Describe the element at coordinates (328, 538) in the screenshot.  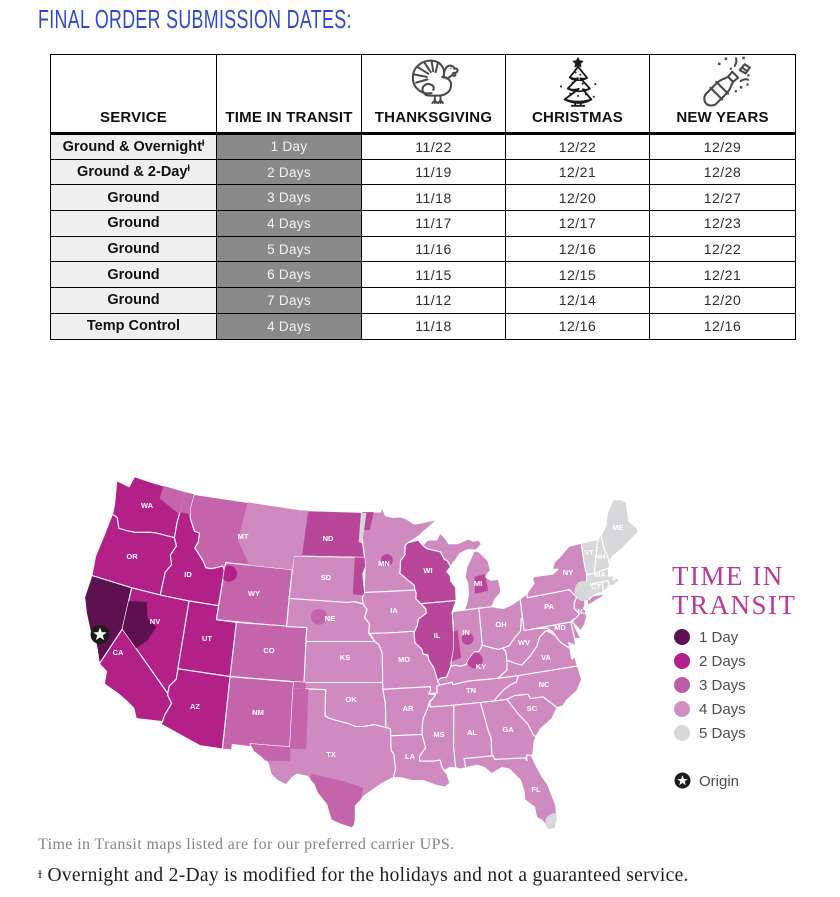
I see `svg-text: ND` at that location.